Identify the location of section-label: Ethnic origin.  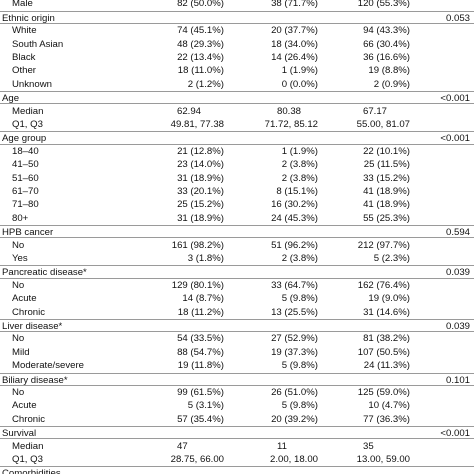
(28, 18).